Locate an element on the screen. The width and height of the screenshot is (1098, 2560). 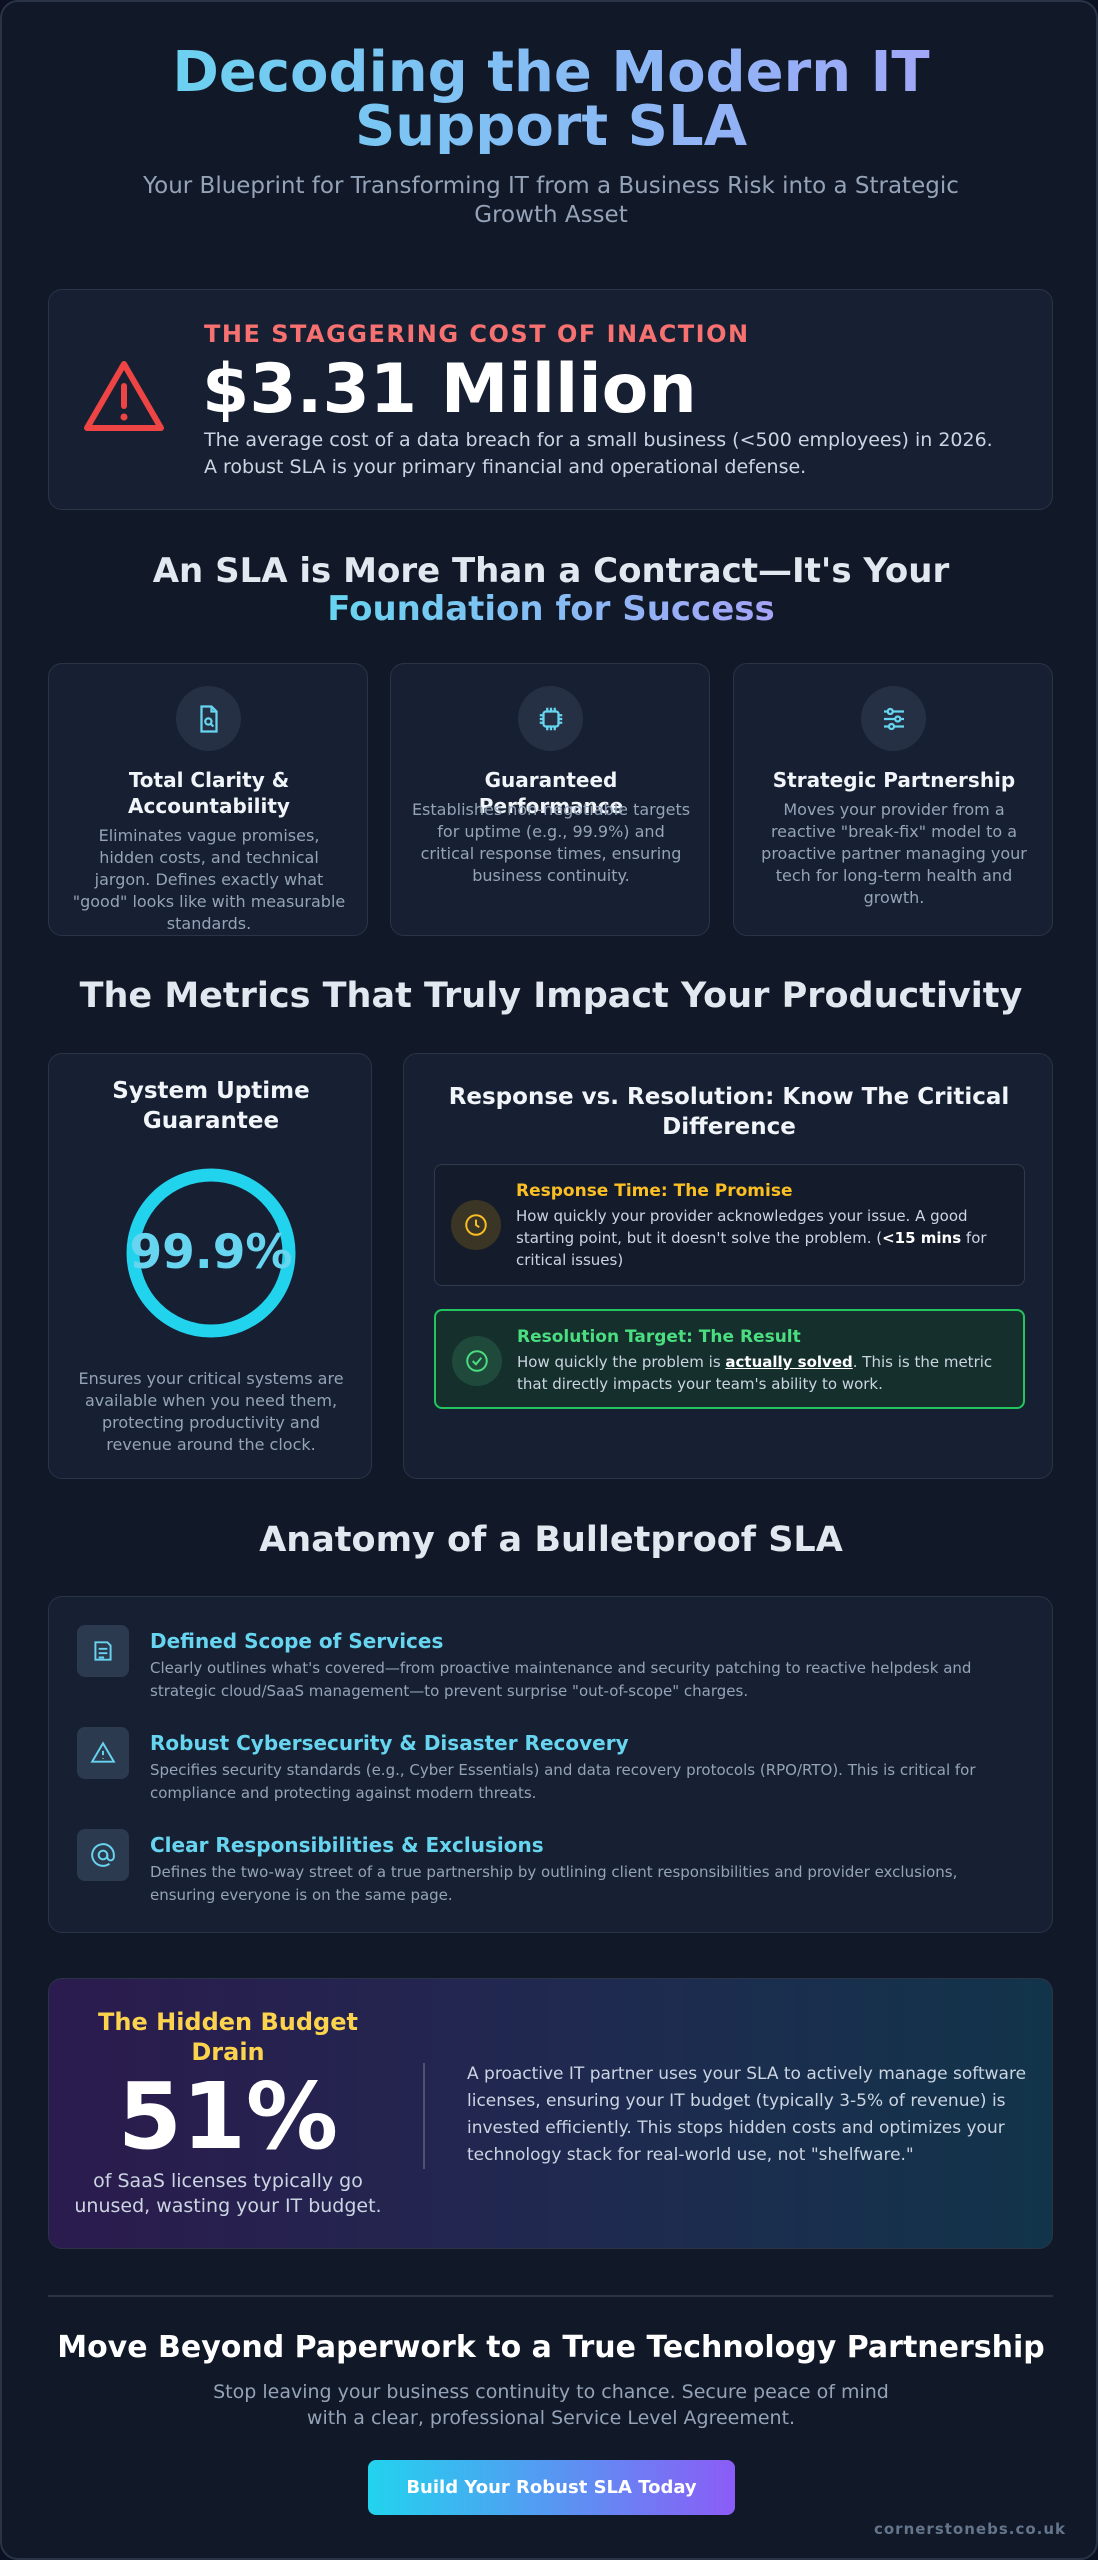
uptime-ring is located at coordinates (211, 1253).